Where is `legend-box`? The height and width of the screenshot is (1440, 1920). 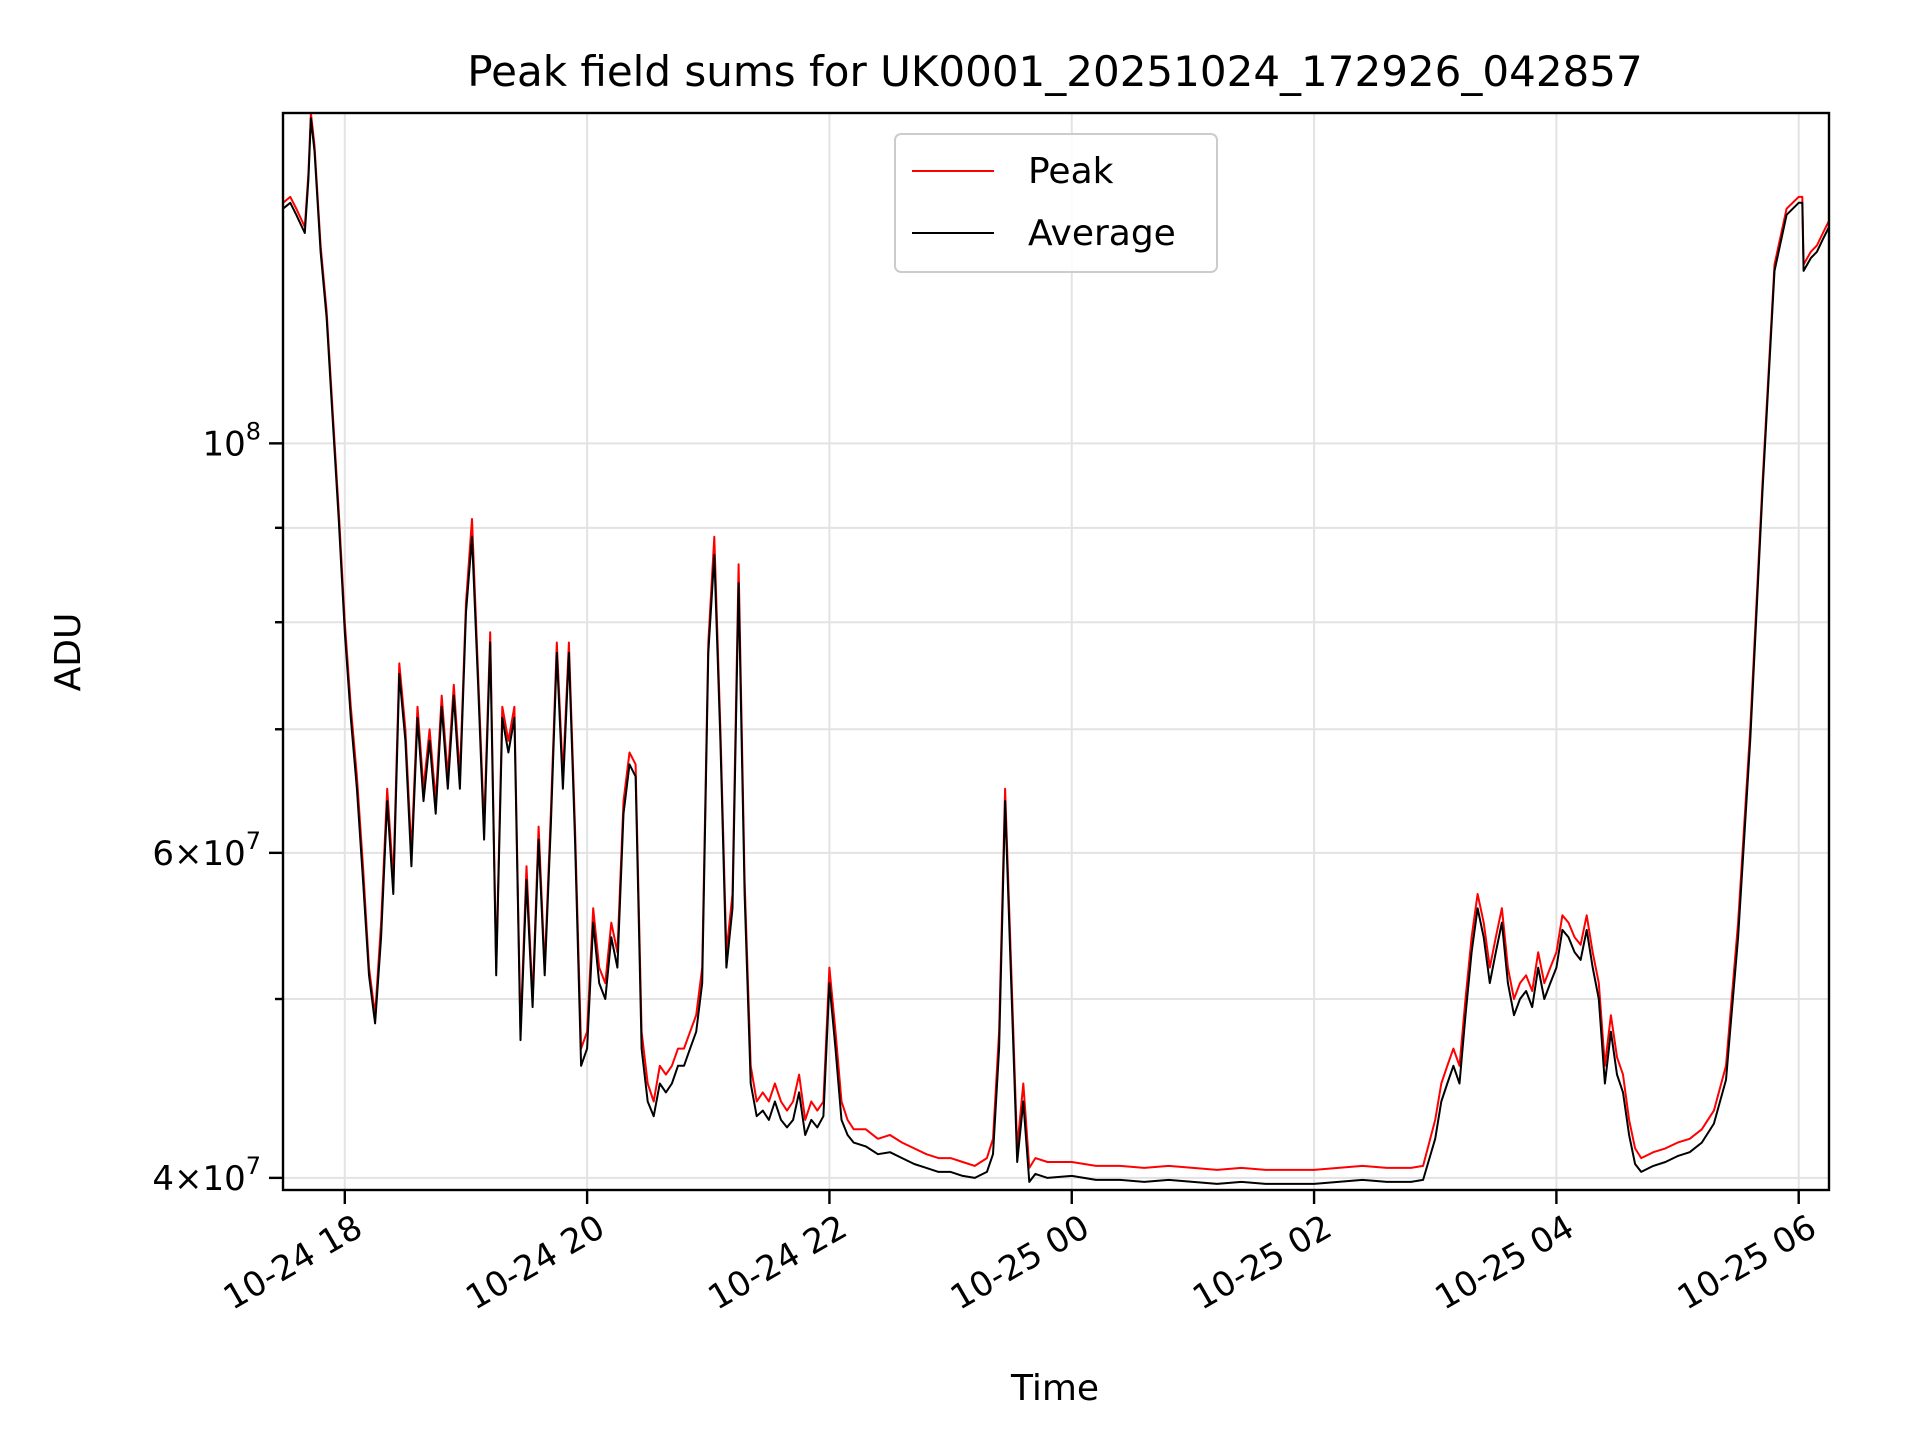 legend-box is located at coordinates (1056, 203).